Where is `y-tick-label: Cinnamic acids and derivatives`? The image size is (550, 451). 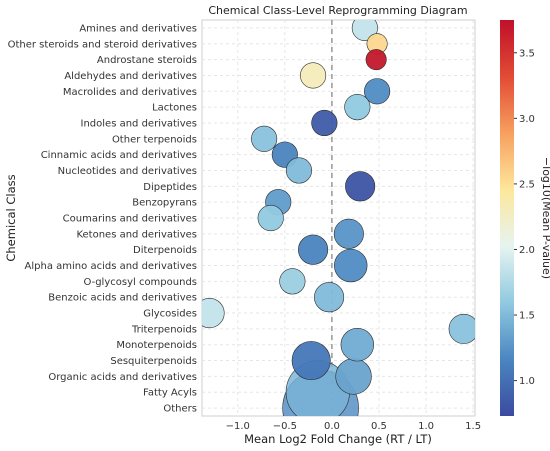
y-tick-label: Cinnamic acids and derivatives is located at coordinates (119, 155).